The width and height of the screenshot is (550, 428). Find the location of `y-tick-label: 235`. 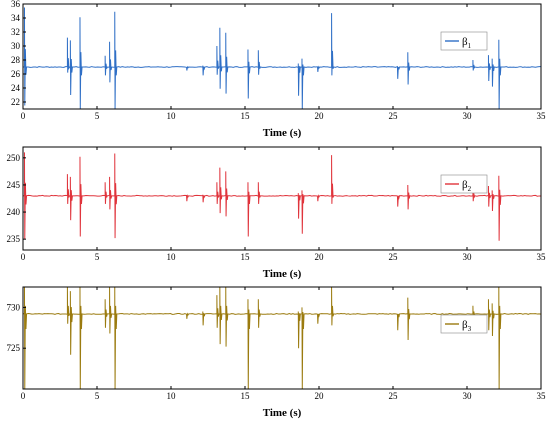

y-tick-label: 235 is located at coordinates (14, 239).